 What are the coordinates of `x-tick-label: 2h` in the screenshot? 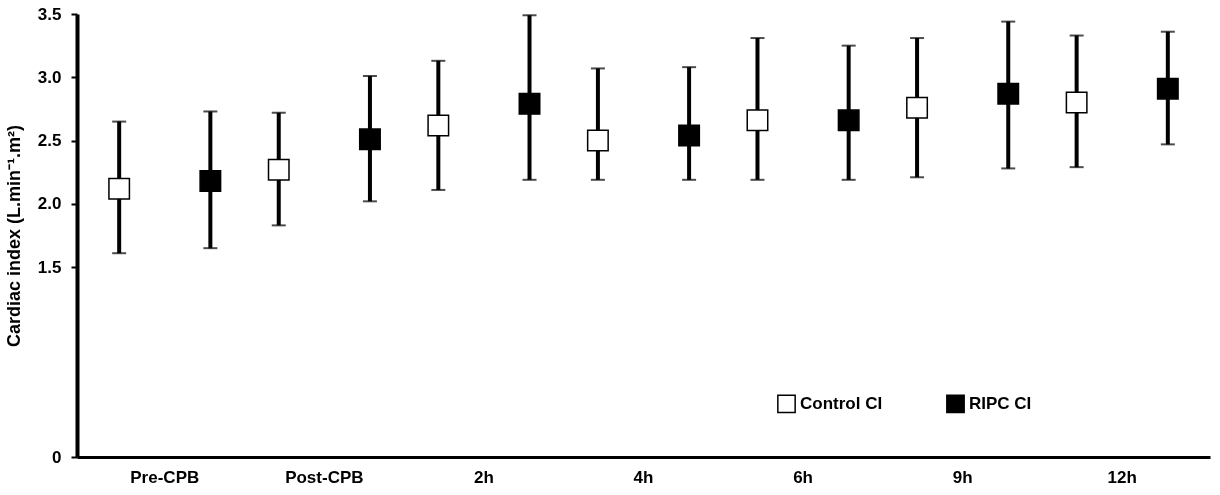 It's located at (484, 477).